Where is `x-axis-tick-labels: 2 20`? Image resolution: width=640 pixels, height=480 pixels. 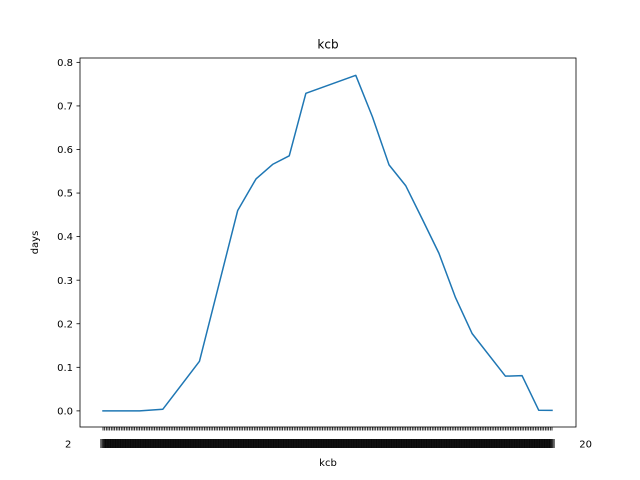 x-axis-tick-labels: 2 20 is located at coordinates (328, 445).